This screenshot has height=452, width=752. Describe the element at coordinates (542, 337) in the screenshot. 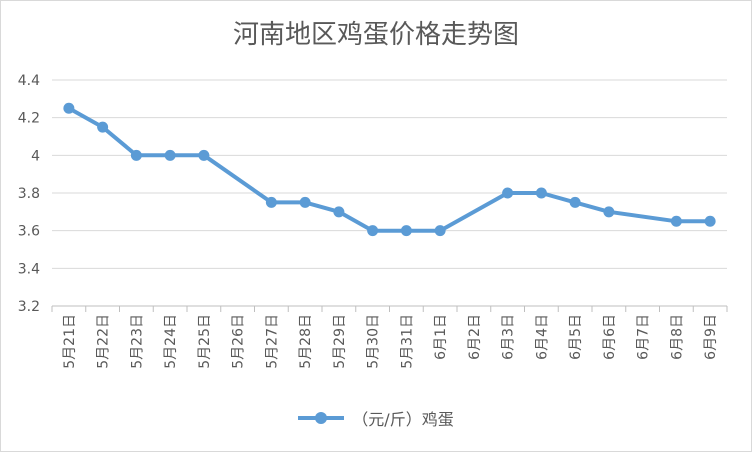

I see `x-tick-label: 6月4日` at that location.